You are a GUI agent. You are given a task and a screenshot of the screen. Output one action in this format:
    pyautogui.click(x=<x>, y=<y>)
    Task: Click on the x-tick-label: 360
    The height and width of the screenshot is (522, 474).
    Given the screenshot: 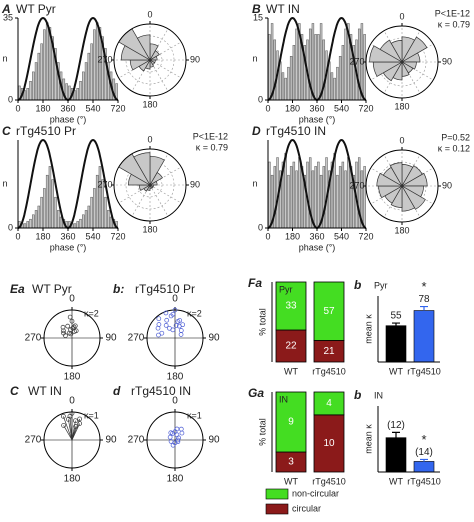 What is the action you would take?
    pyautogui.click(x=316, y=108)
    